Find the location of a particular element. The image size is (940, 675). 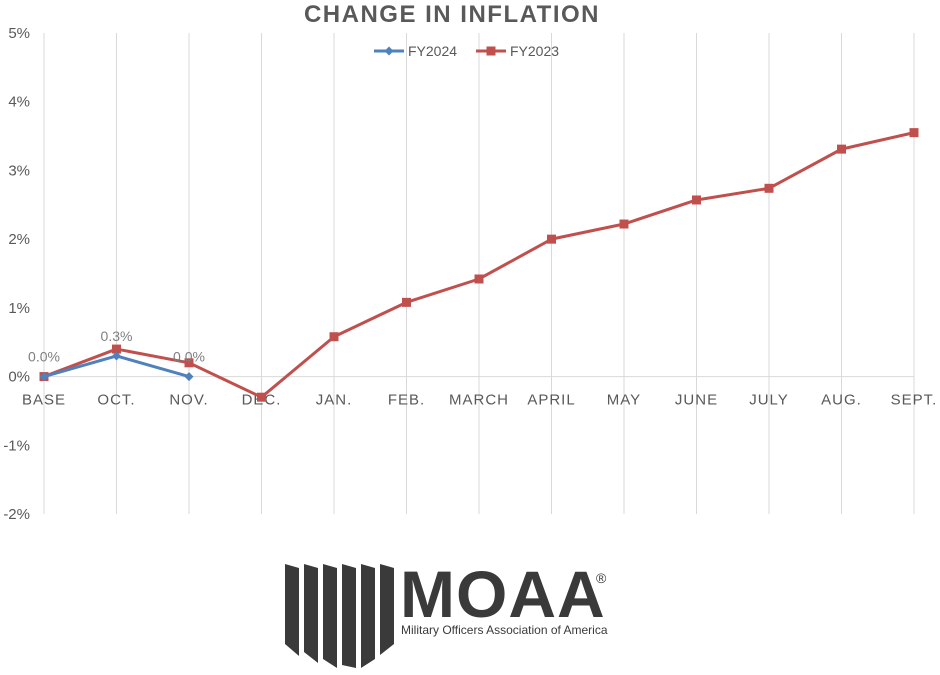

x-category-label: APRIL is located at coordinates (551, 400).